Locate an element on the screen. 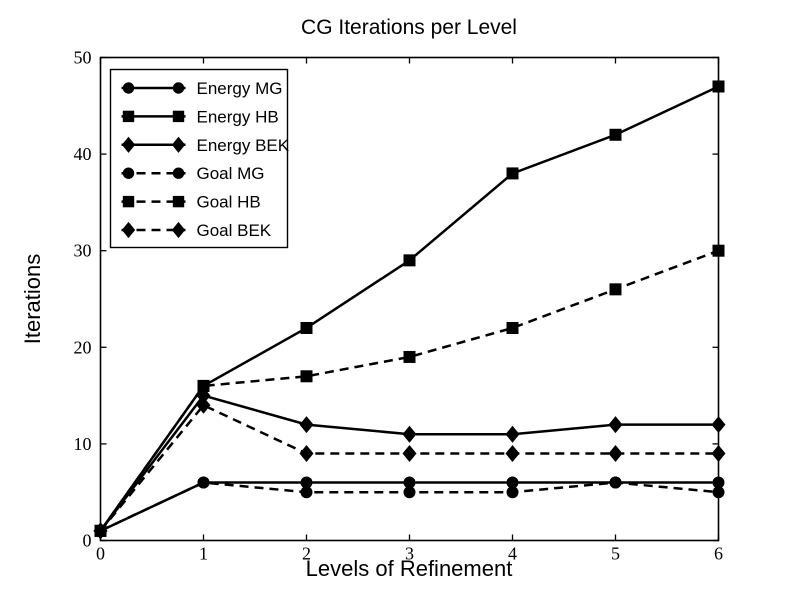  legend-item-energy-bek-label: Energy BEK is located at coordinates (243, 145).